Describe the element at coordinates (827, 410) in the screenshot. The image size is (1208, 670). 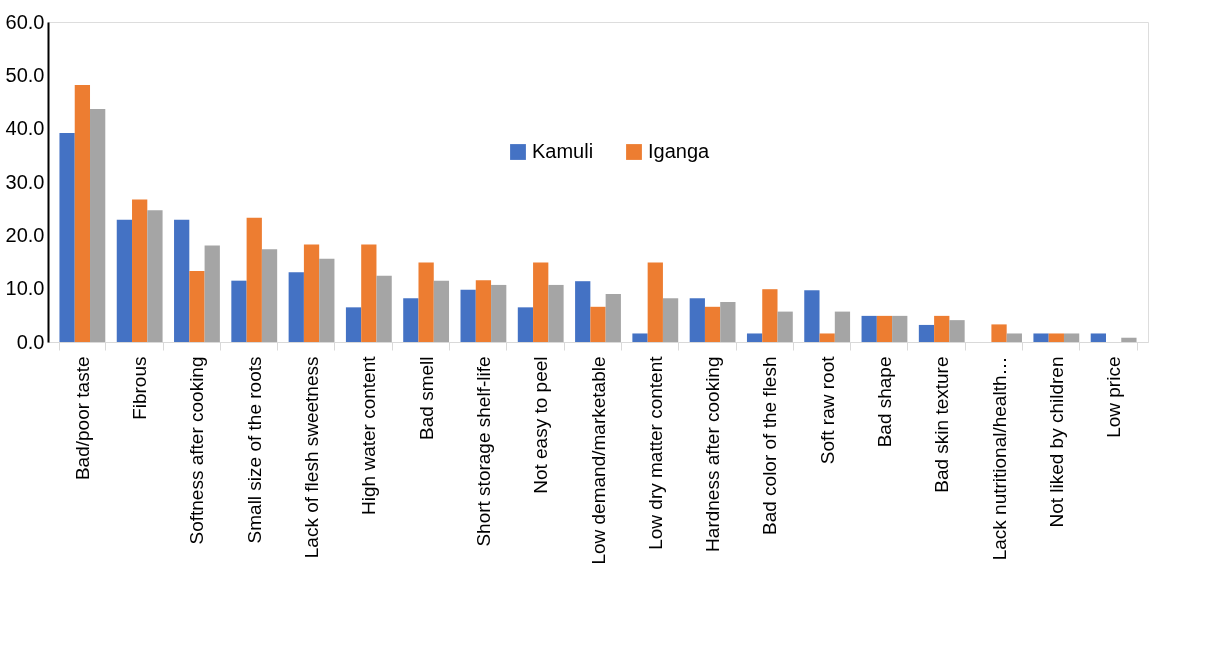
I see `x-tick-label: Soft raw root` at that location.